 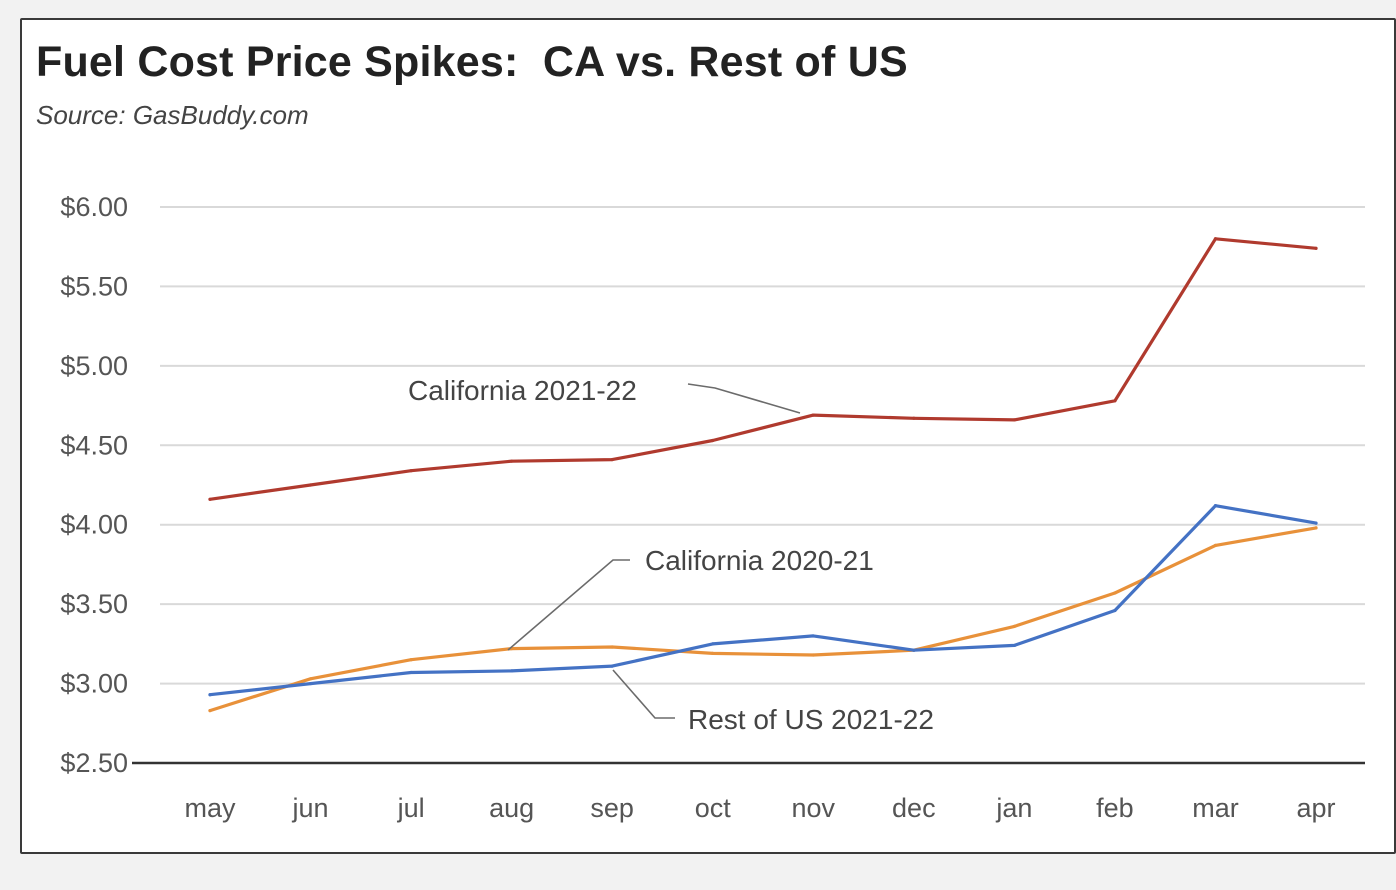 What do you see at coordinates (172, 115) in the screenshot?
I see `chart-subtitle: Source: GasBuddy.com` at bounding box center [172, 115].